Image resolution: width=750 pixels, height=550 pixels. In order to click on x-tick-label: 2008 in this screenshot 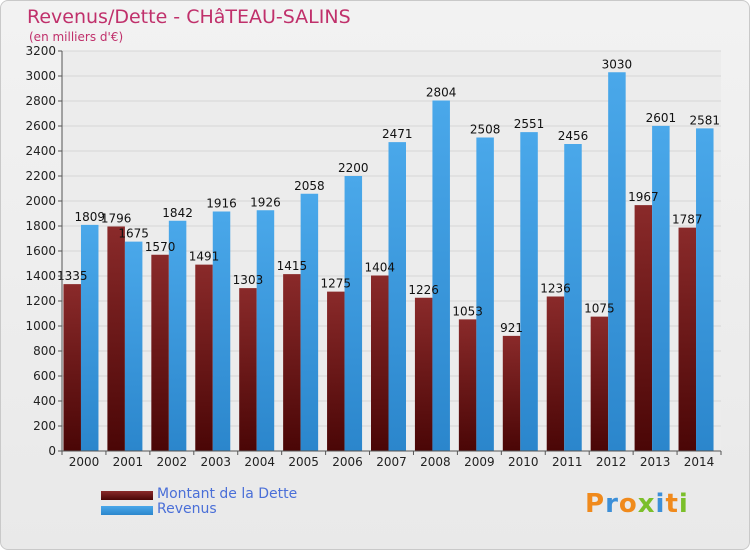, I will do `click(435, 462)`.